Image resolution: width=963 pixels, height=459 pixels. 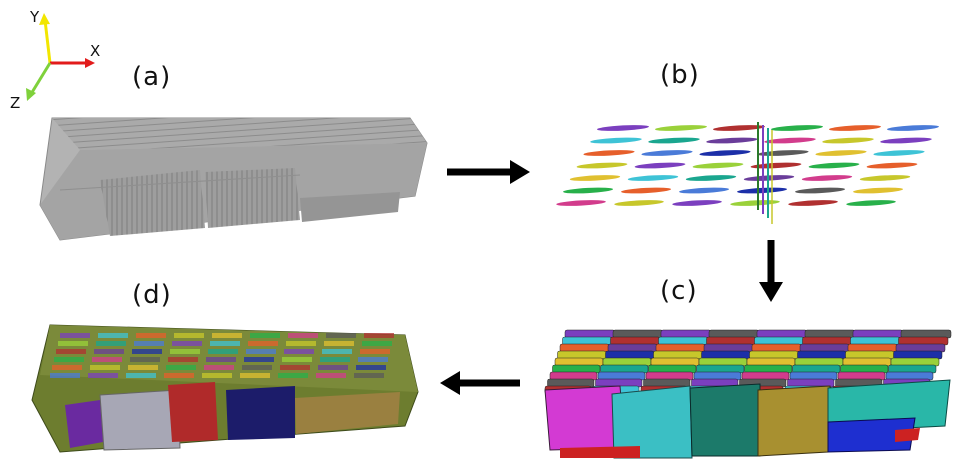 What do you see at coordinates (90, 63) in the screenshot?
I see `x-axis-arrowhead` at bounding box center [90, 63].